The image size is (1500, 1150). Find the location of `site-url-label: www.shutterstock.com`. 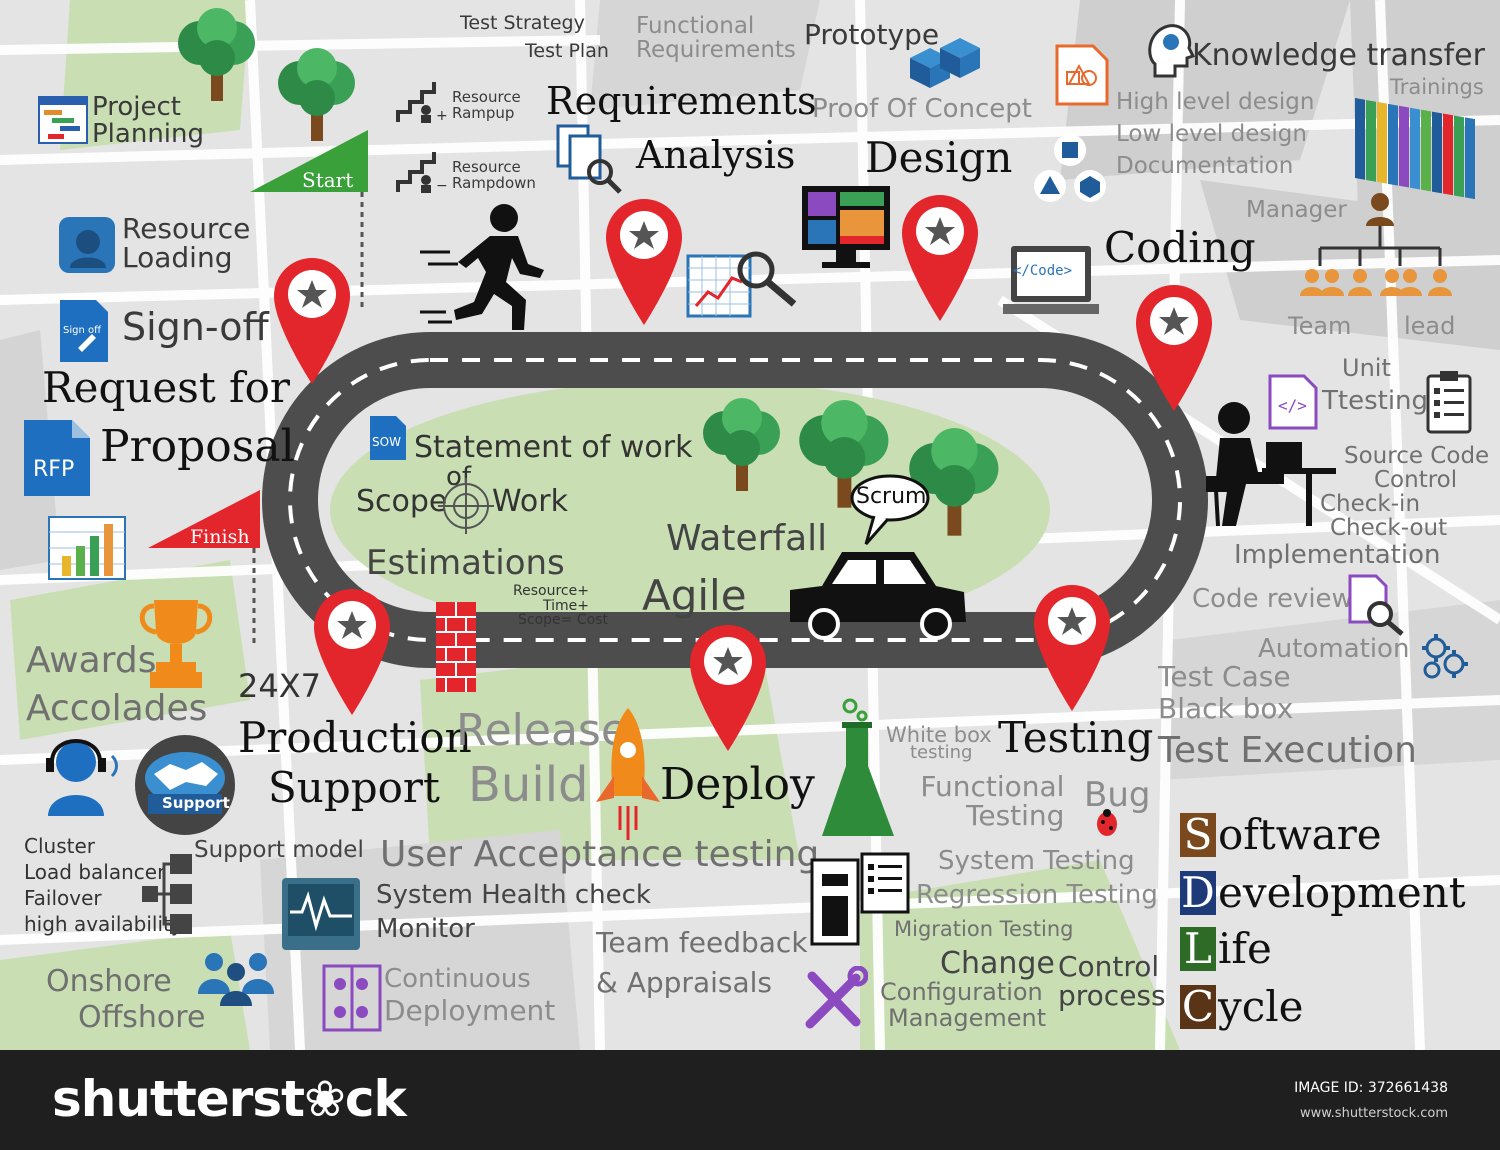

site-url-label: www.shutterstock.com is located at coordinates (1373, 1113).